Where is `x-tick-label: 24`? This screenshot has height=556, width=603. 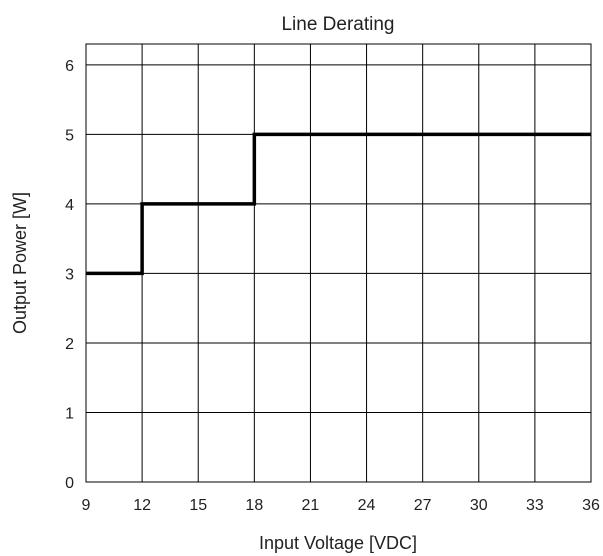 x-tick-label: 24 is located at coordinates (367, 505).